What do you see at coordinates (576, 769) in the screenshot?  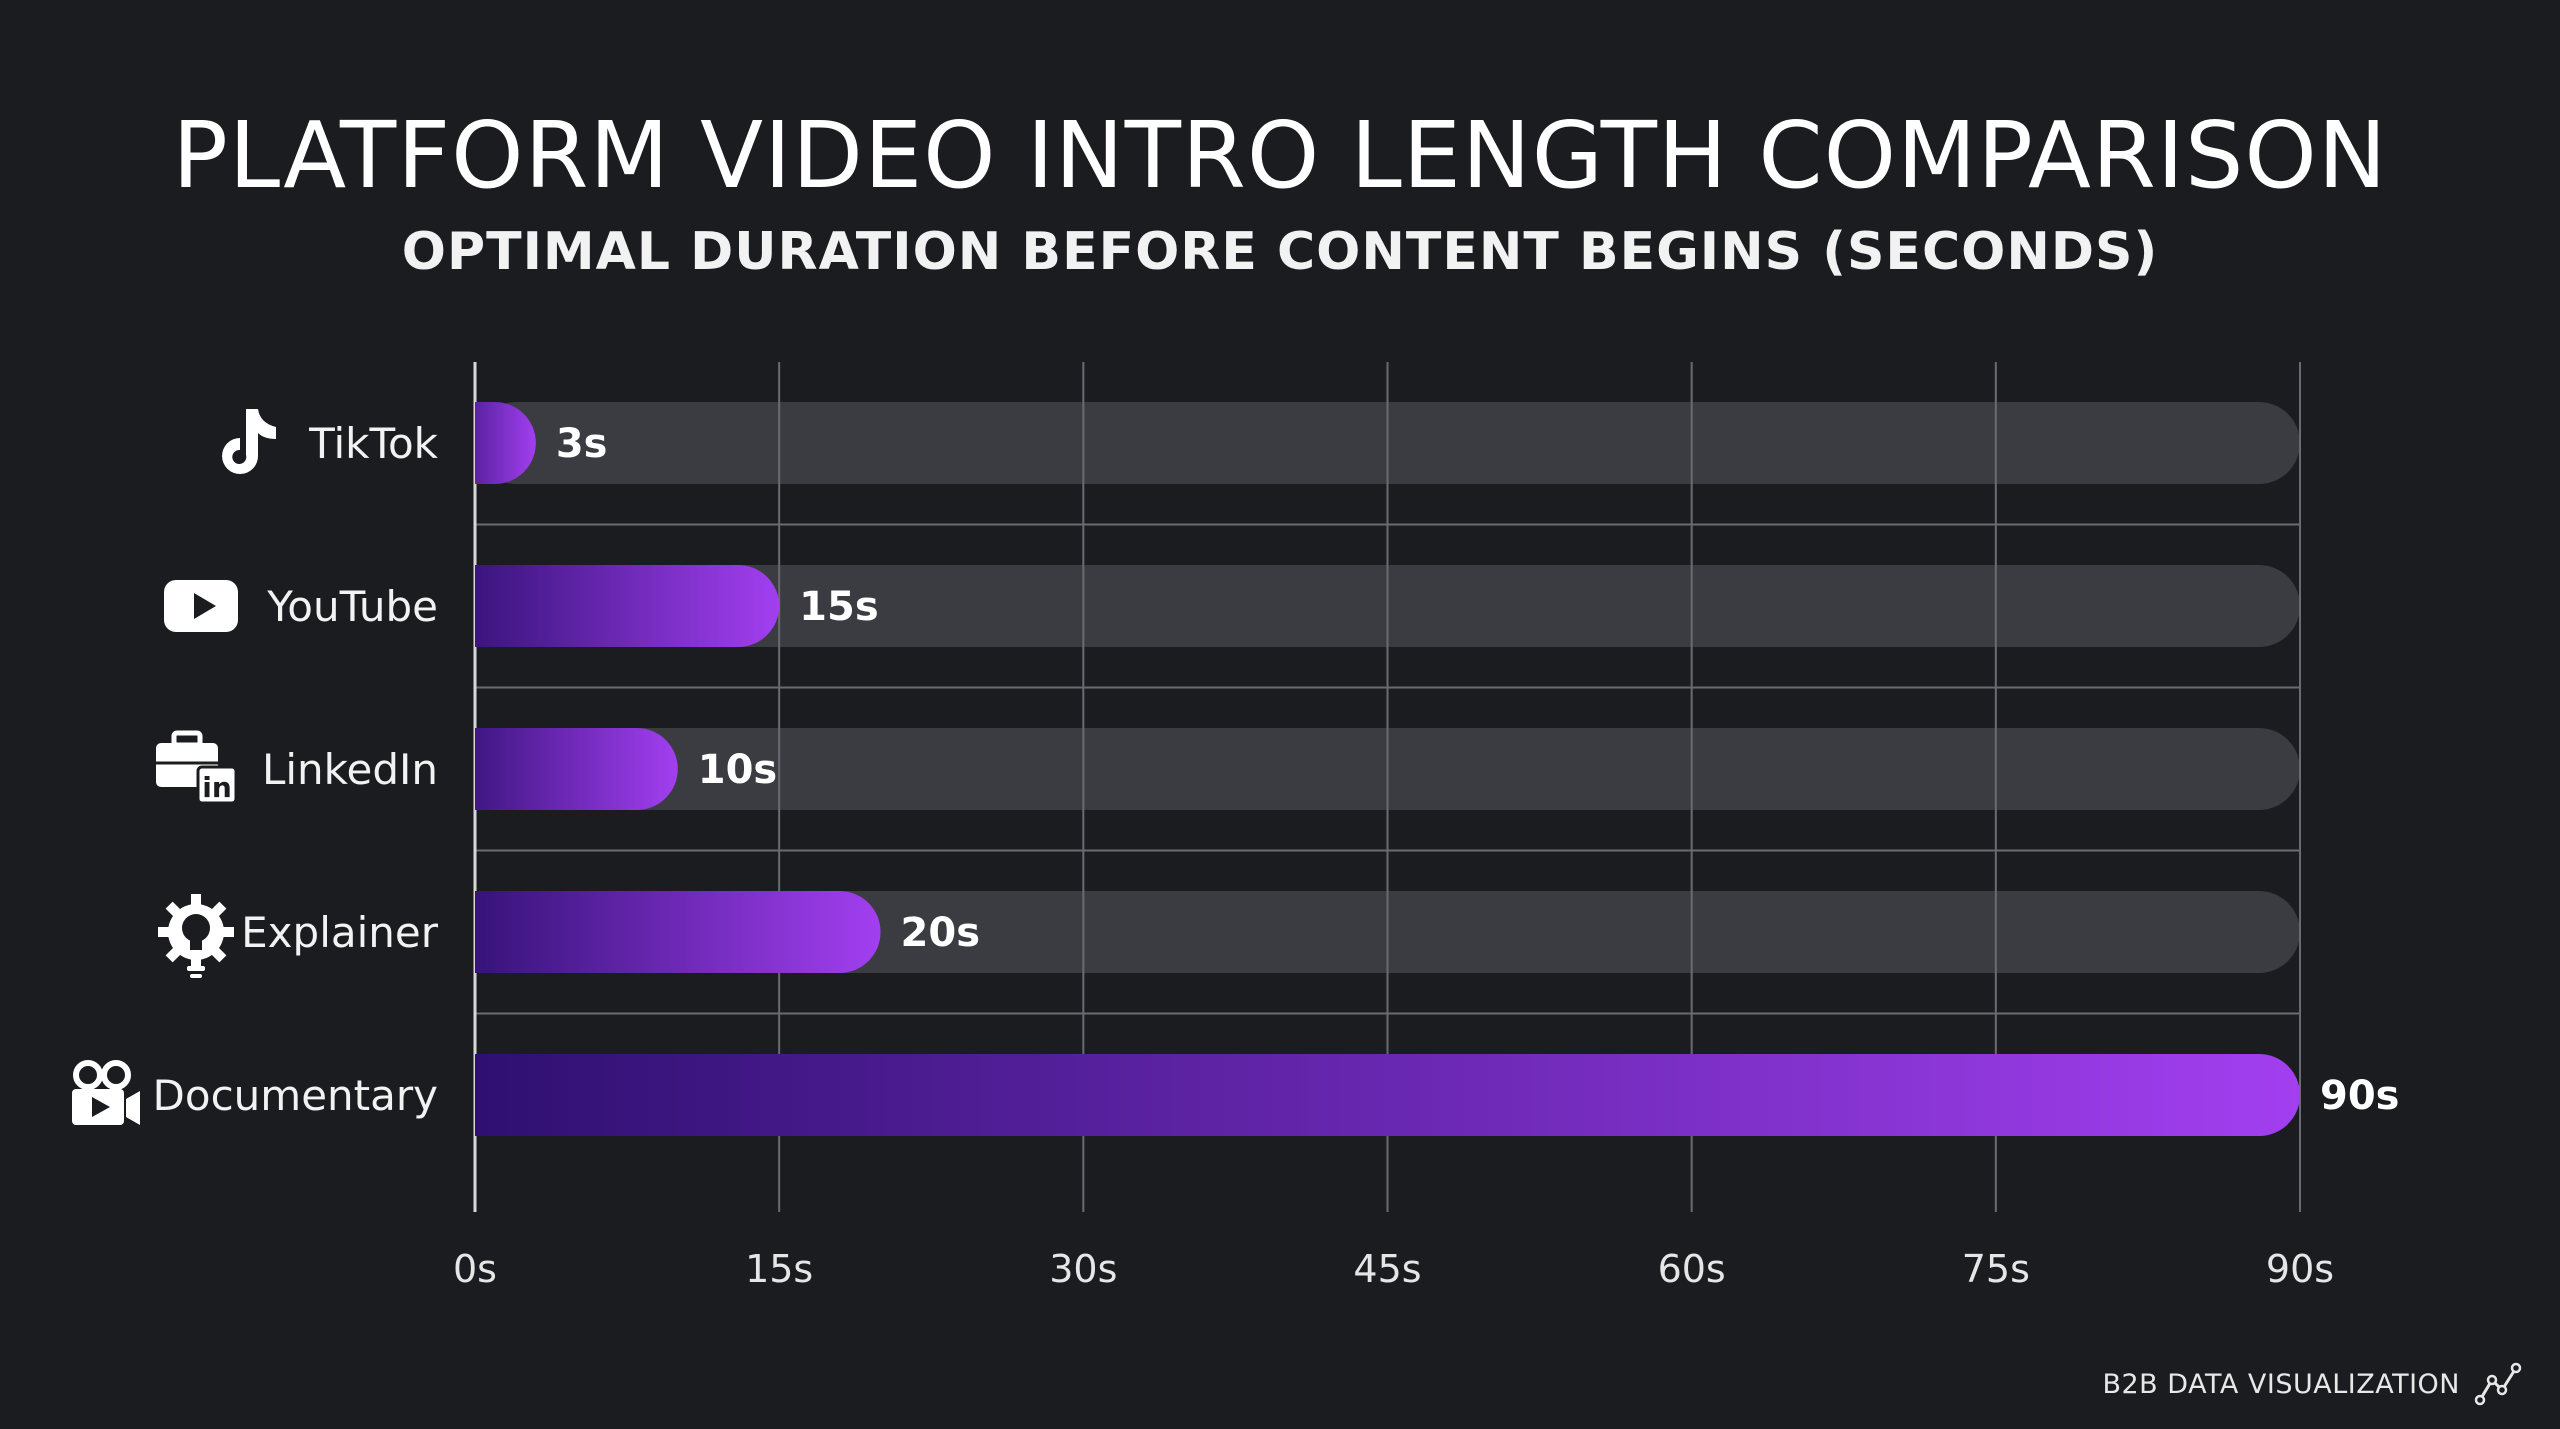 I see `bar-linkedin` at bounding box center [576, 769].